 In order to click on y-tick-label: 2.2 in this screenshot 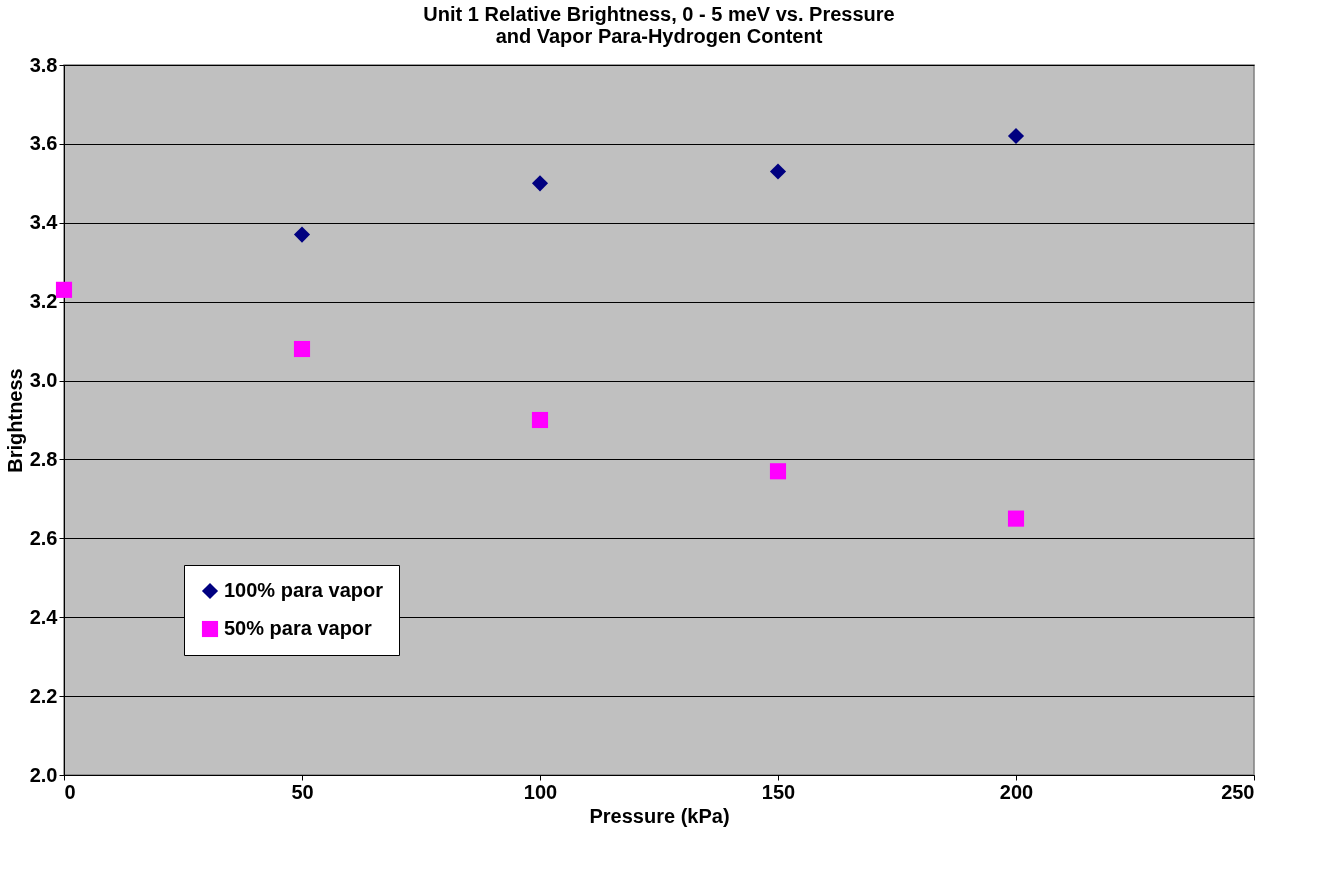, I will do `click(43, 695)`.